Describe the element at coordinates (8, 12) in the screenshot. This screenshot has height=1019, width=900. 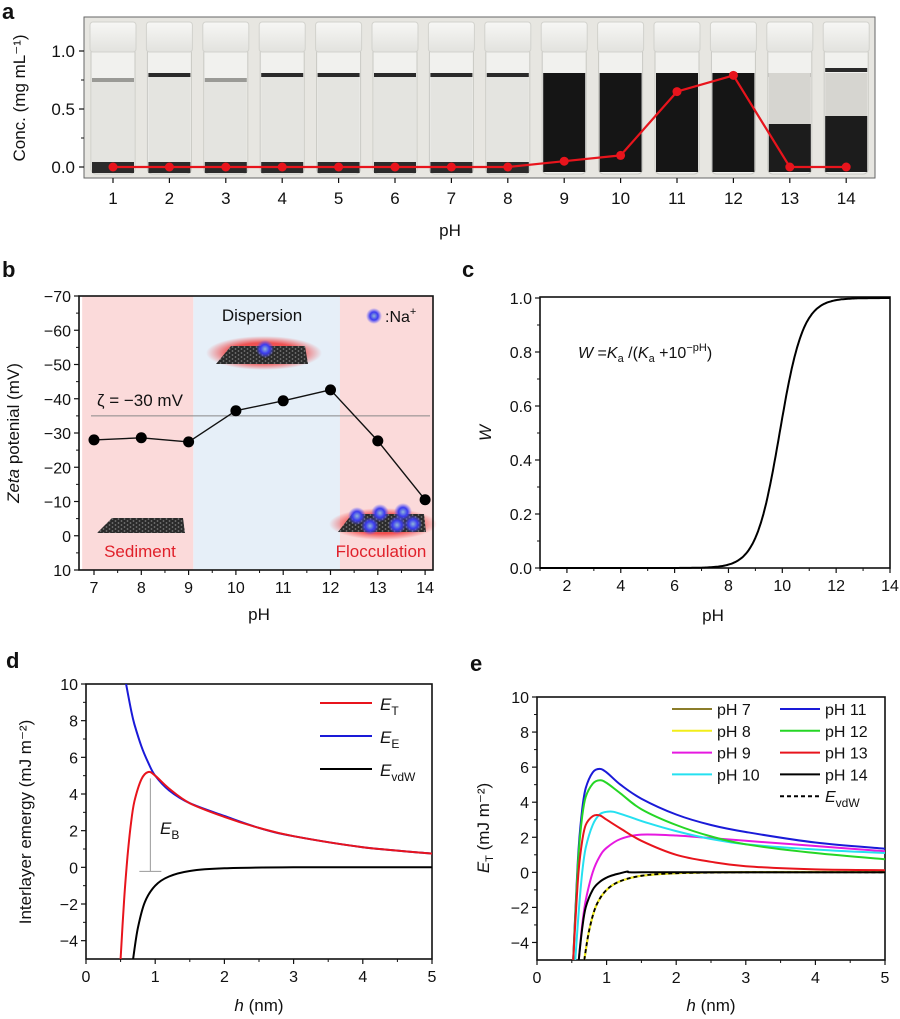
I see `panel-label-a: a` at that location.